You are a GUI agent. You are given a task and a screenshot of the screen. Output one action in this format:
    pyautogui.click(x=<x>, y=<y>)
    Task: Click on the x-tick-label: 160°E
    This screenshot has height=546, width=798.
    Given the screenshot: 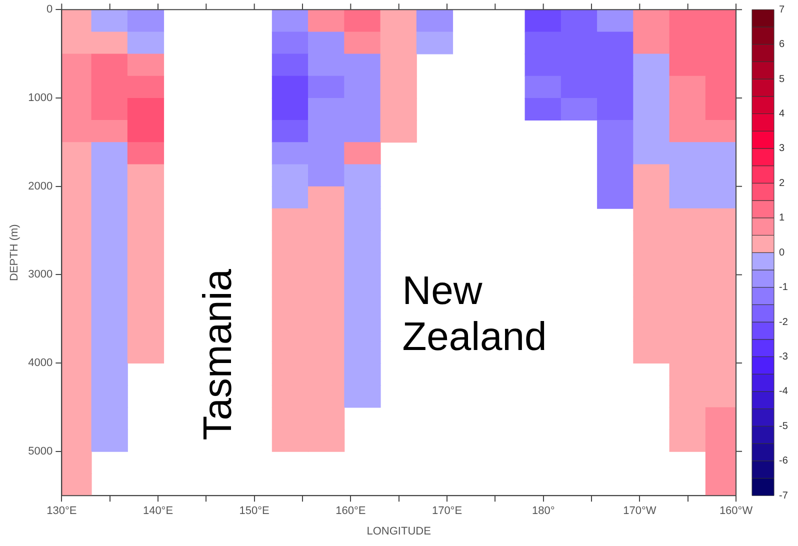 What is the action you would take?
    pyautogui.click(x=351, y=511)
    